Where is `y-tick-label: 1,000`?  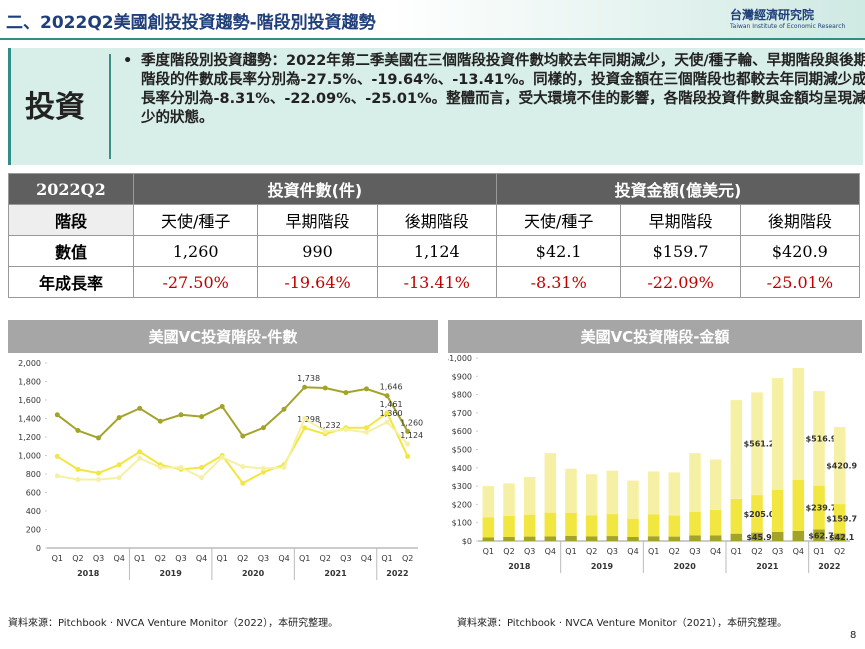
y-tick-label: 1,000 is located at coordinates (29, 456).